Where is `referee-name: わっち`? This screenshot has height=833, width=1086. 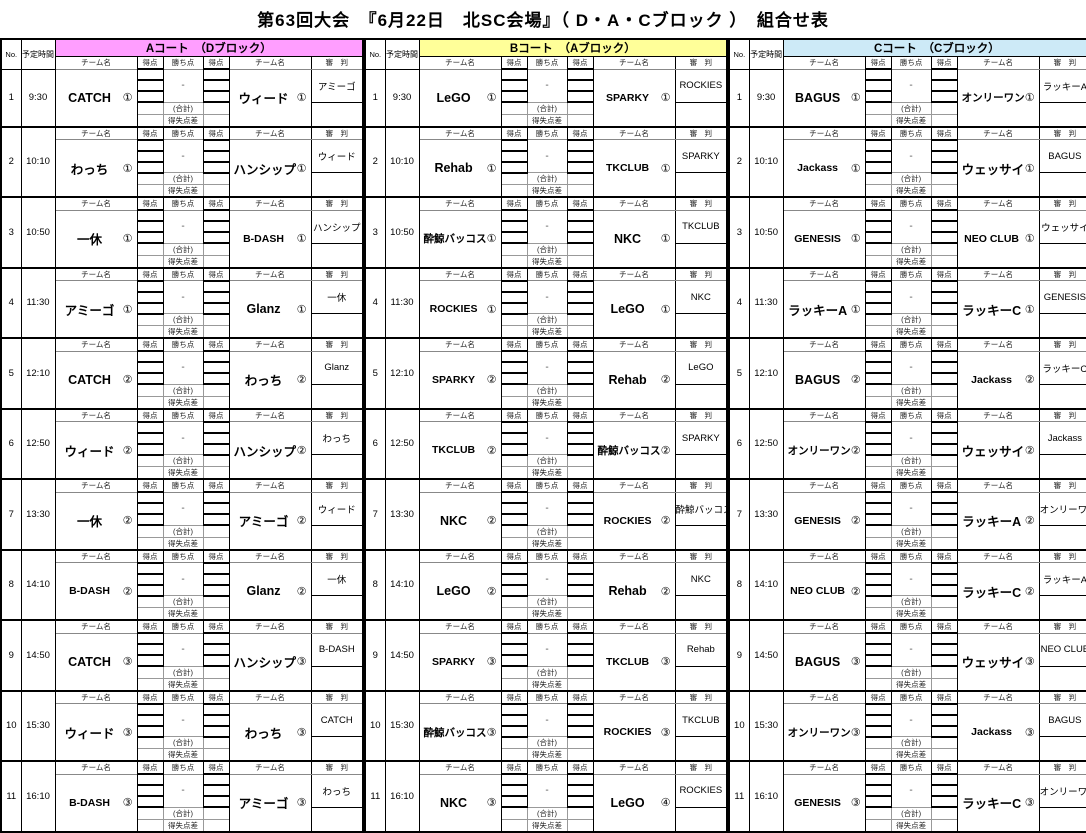 referee-name: わっち is located at coordinates (337, 791).